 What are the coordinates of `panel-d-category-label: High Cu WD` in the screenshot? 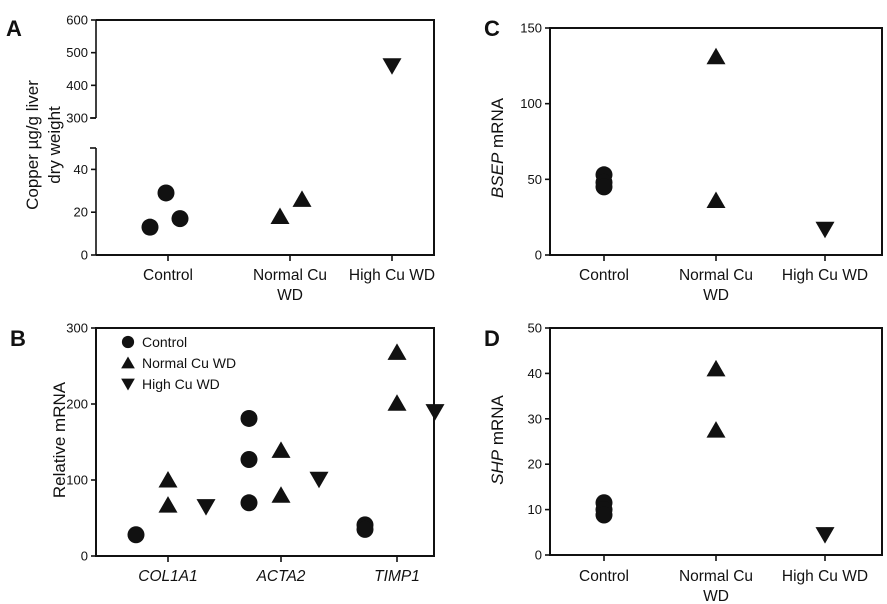 It's located at (825, 576).